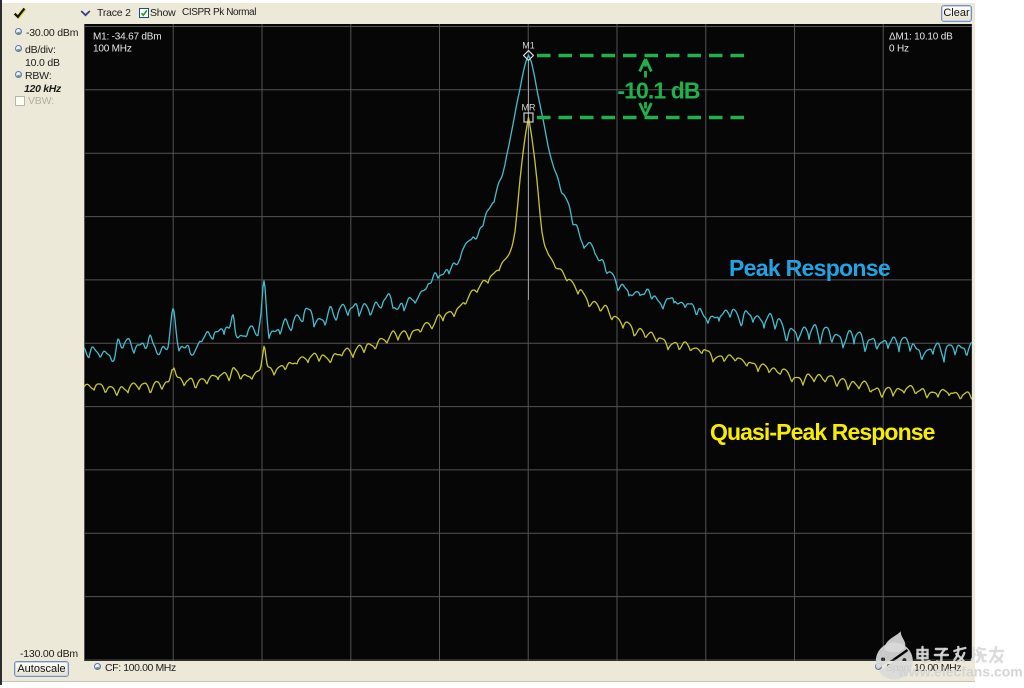 This screenshot has height=688, width=1024. I want to click on svg-text: ΔM1: 10.10 dB, so click(921, 37).